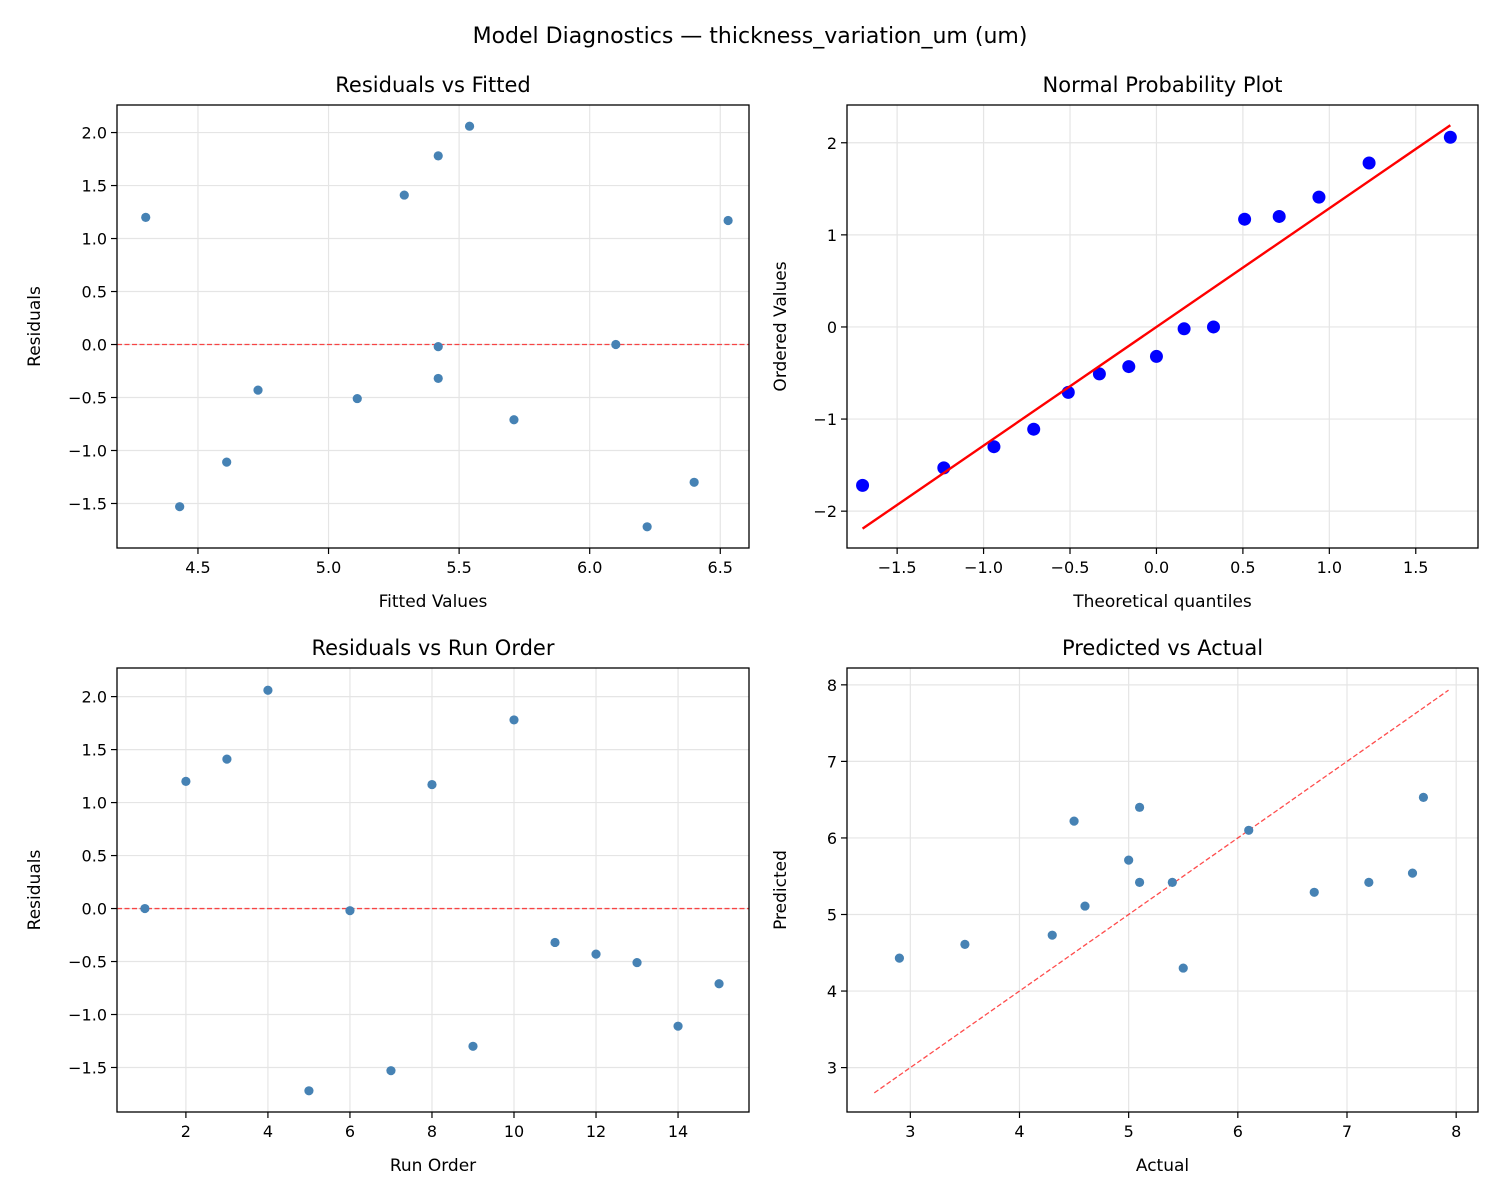 Image resolution: width=1500 pixels, height=1200 pixels. What do you see at coordinates (94, 292) in the screenshot?
I see `y-tick-label: 0.5` at bounding box center [94, 292].